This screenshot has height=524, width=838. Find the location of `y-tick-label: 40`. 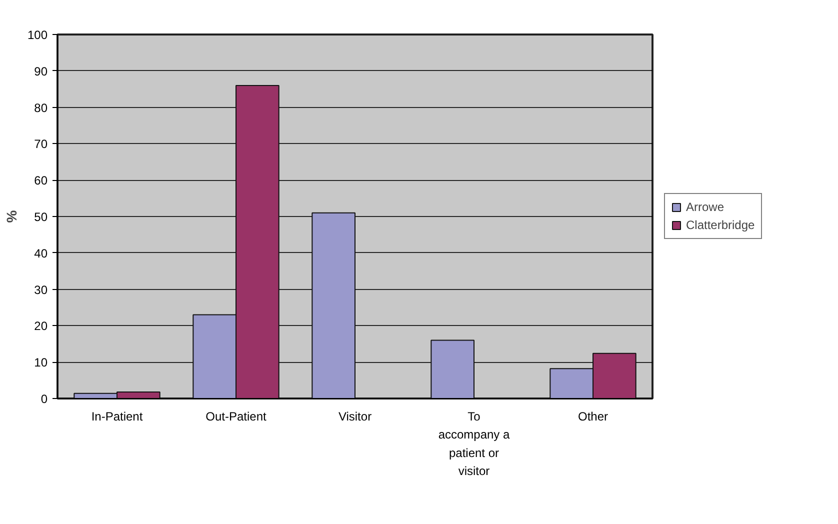

y-tick-label: 40 is located at coordinates (41, 253).